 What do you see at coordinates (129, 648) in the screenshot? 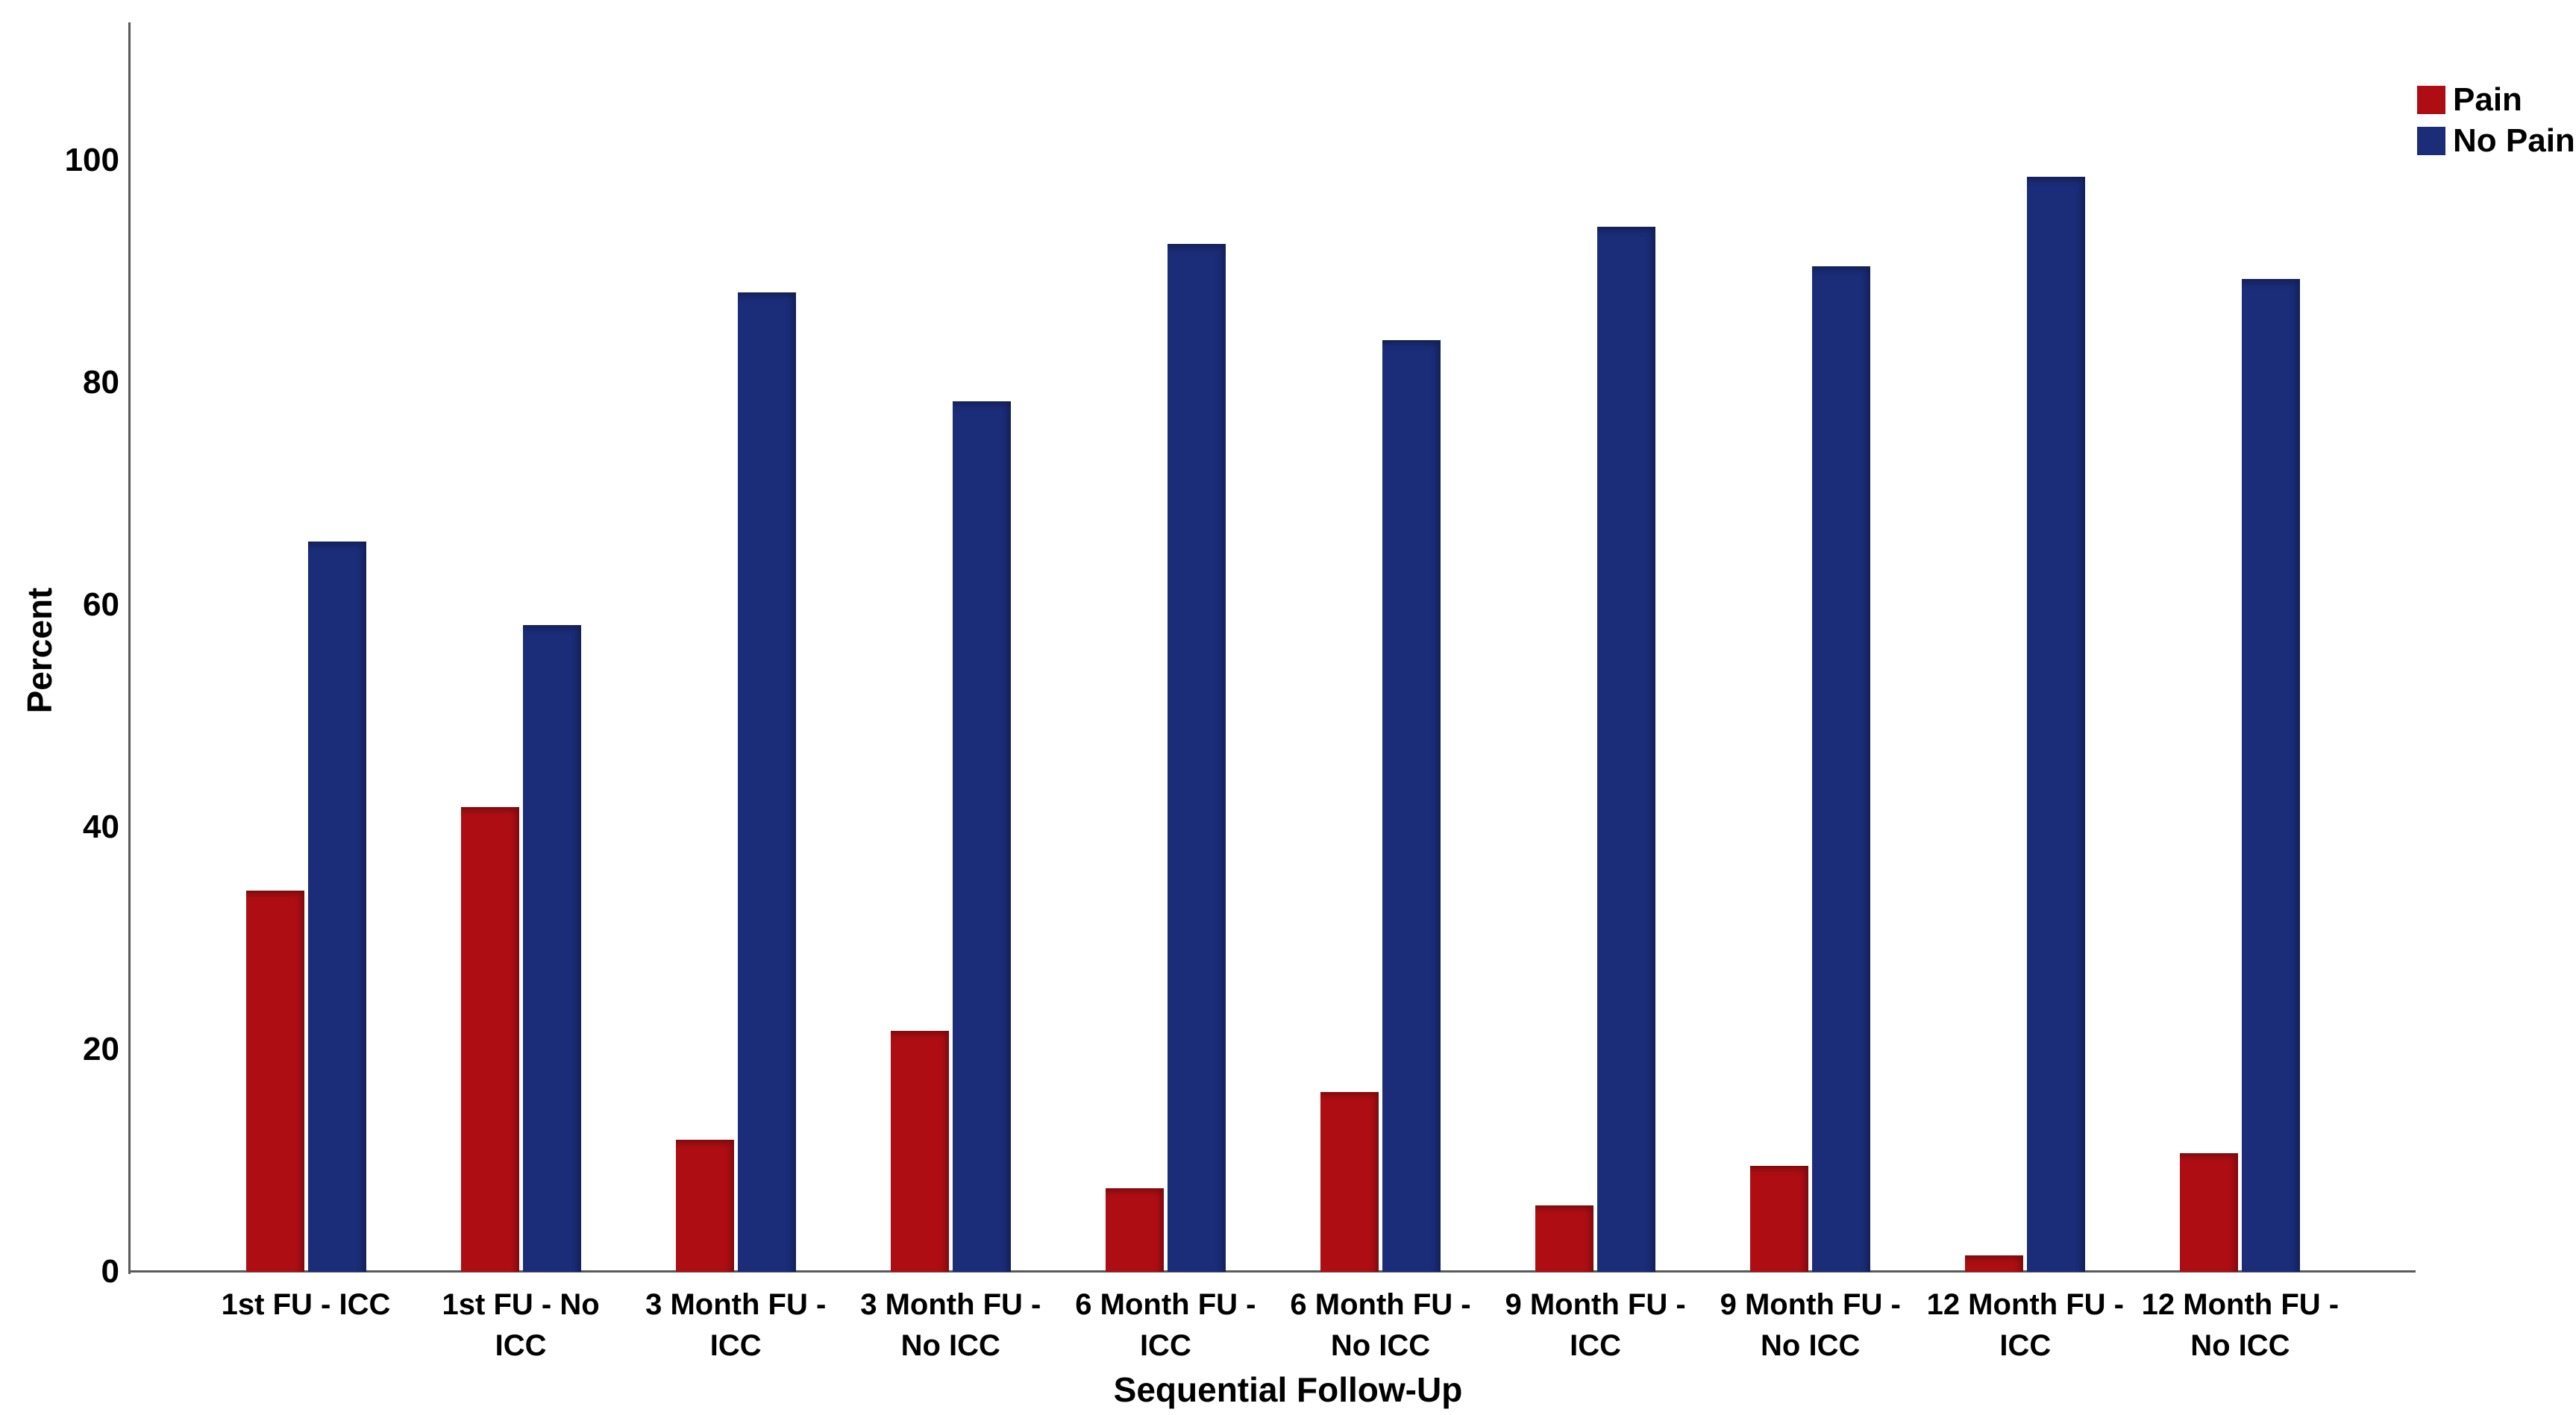
I see `y-axis-line` at bounding box center [129, 648].